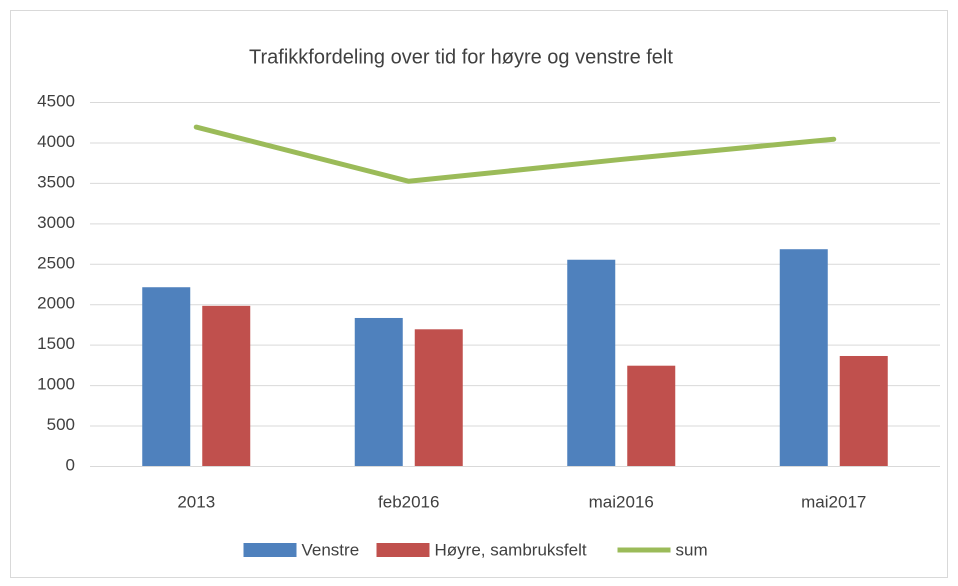  Describe the element at coordinates (56, 384) in the screenshot. I see `y-tick-label: 1000` at that location.